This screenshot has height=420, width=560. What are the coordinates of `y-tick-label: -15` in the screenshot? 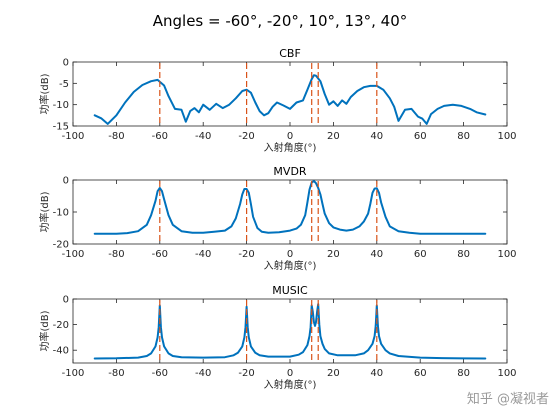 It's located at (61, 127).